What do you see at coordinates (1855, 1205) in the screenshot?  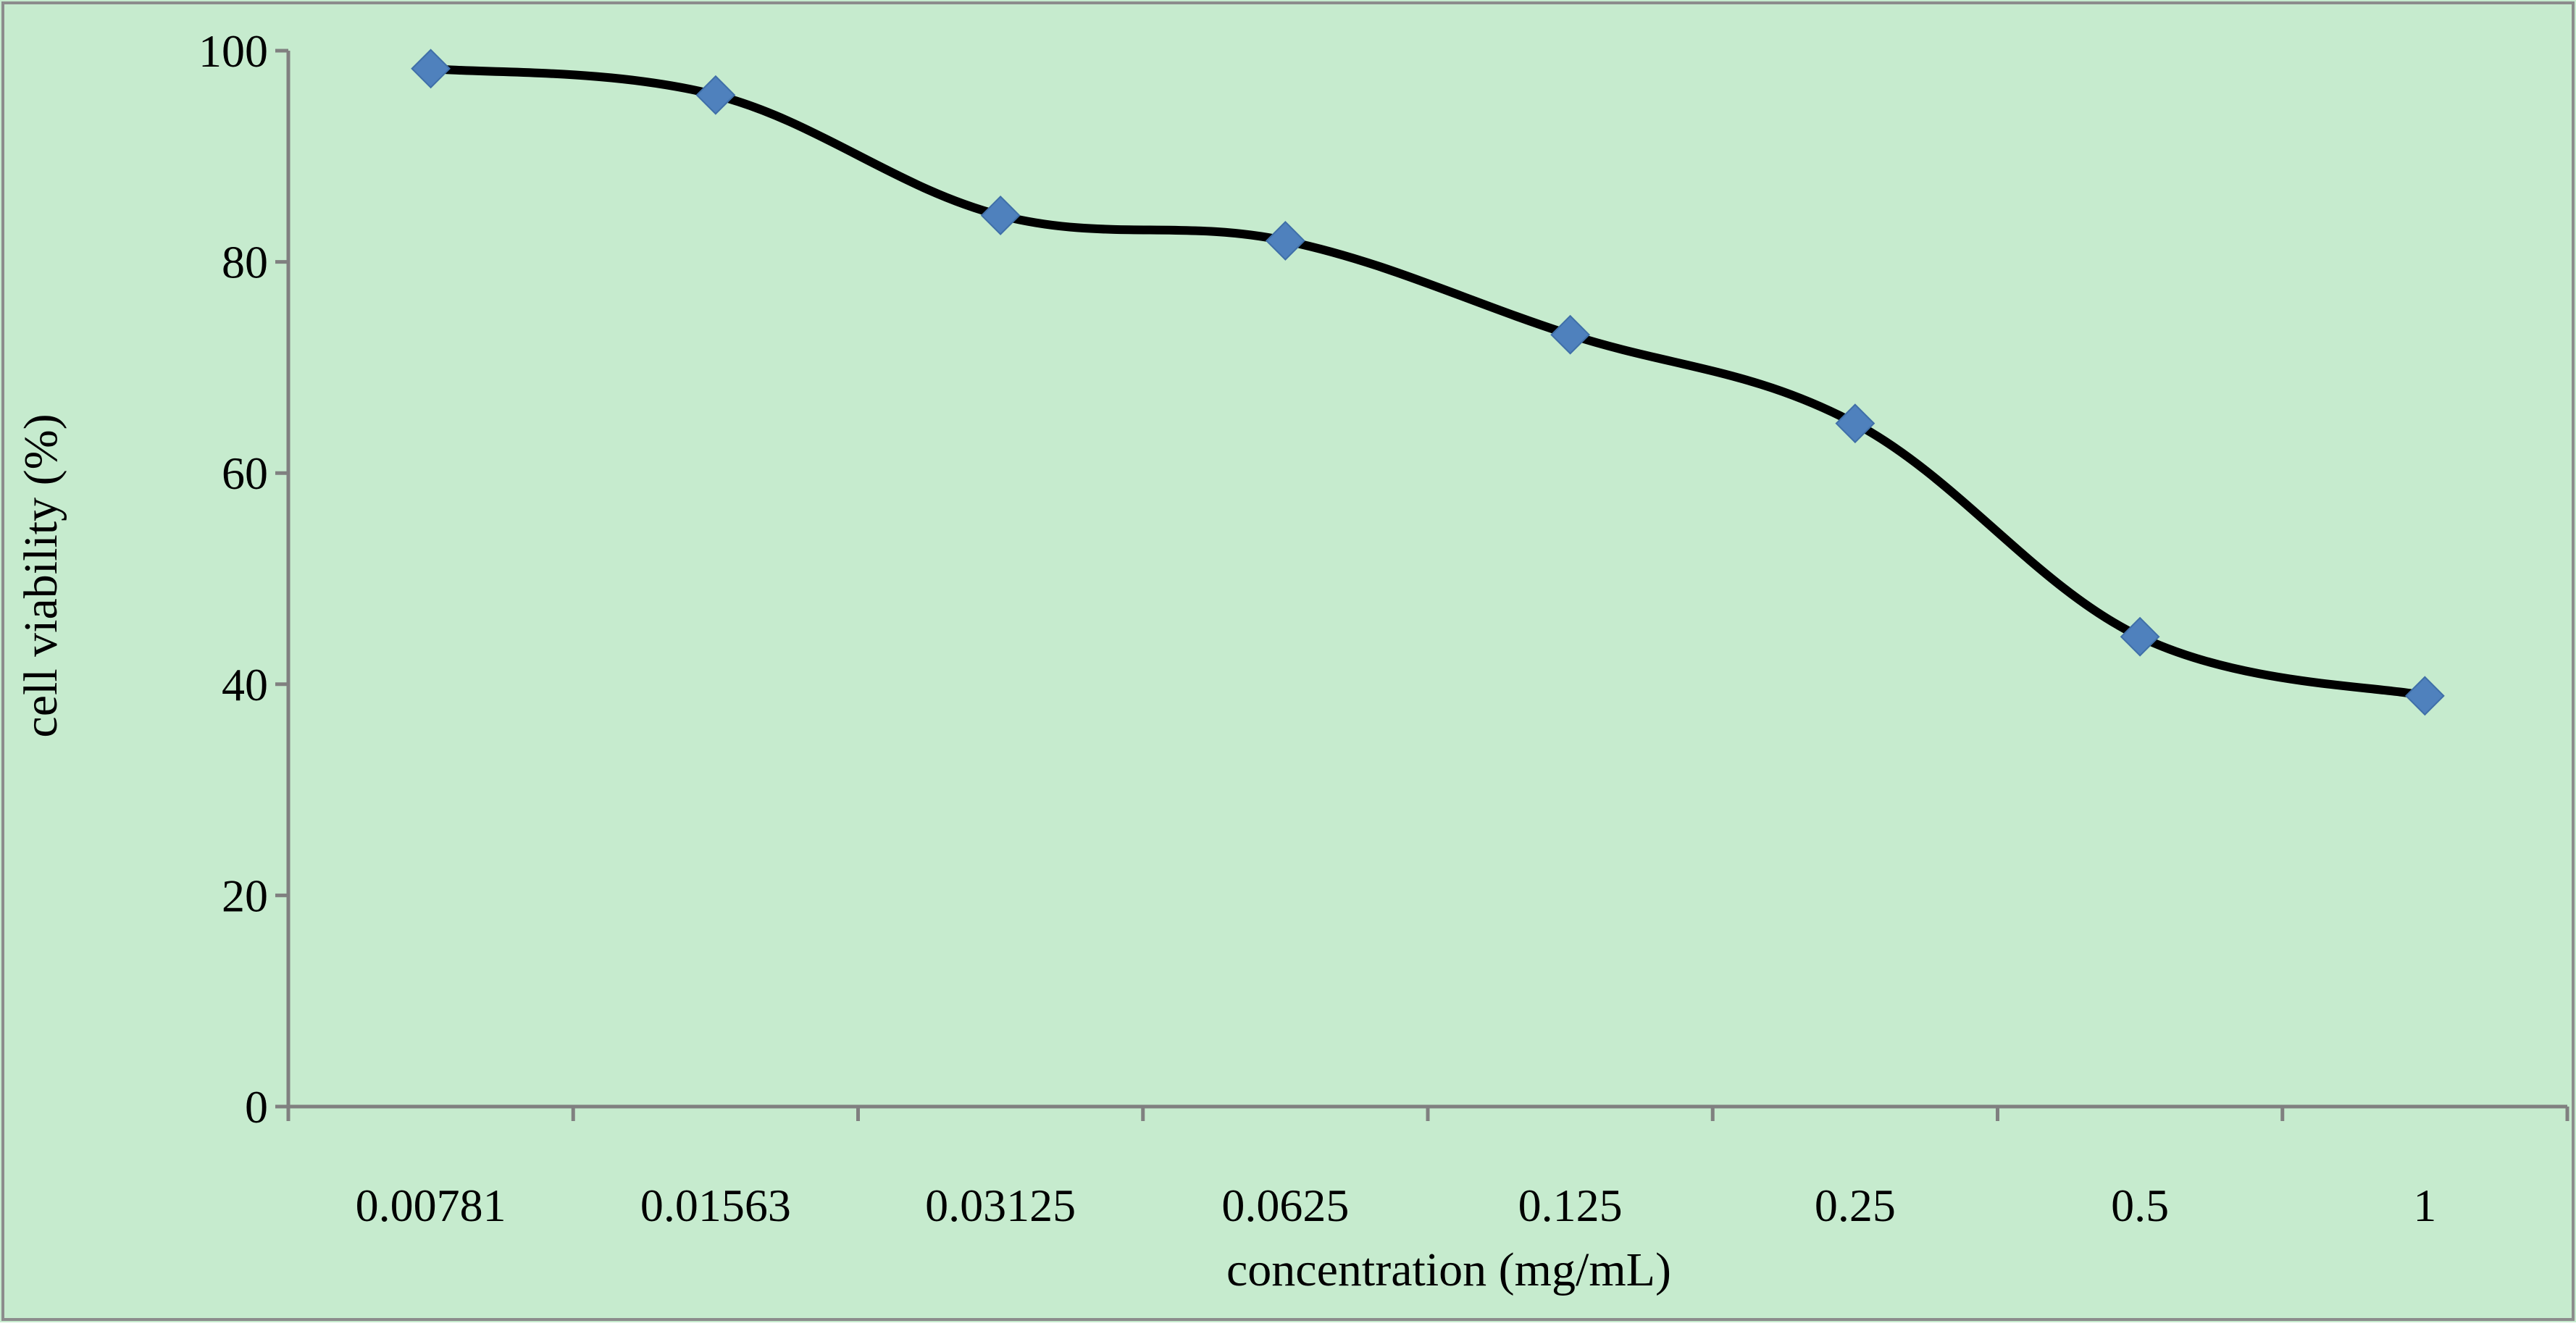 I see `x-tick-label: 0.25` at bounding box center [1855, 1205].